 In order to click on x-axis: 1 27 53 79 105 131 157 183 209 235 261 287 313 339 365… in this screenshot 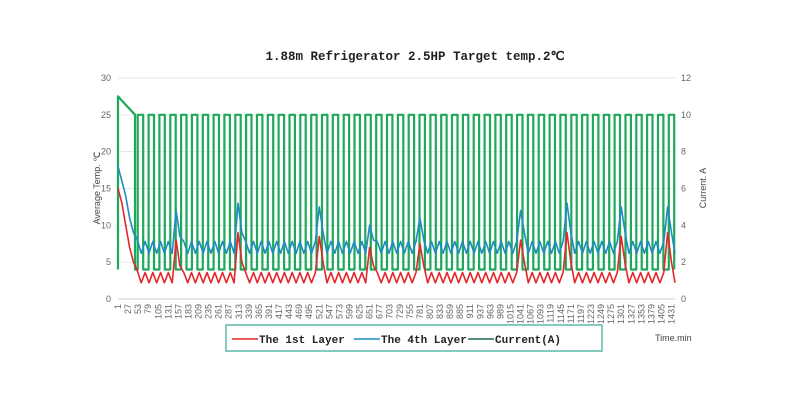, I will do `click(395, 314)`.